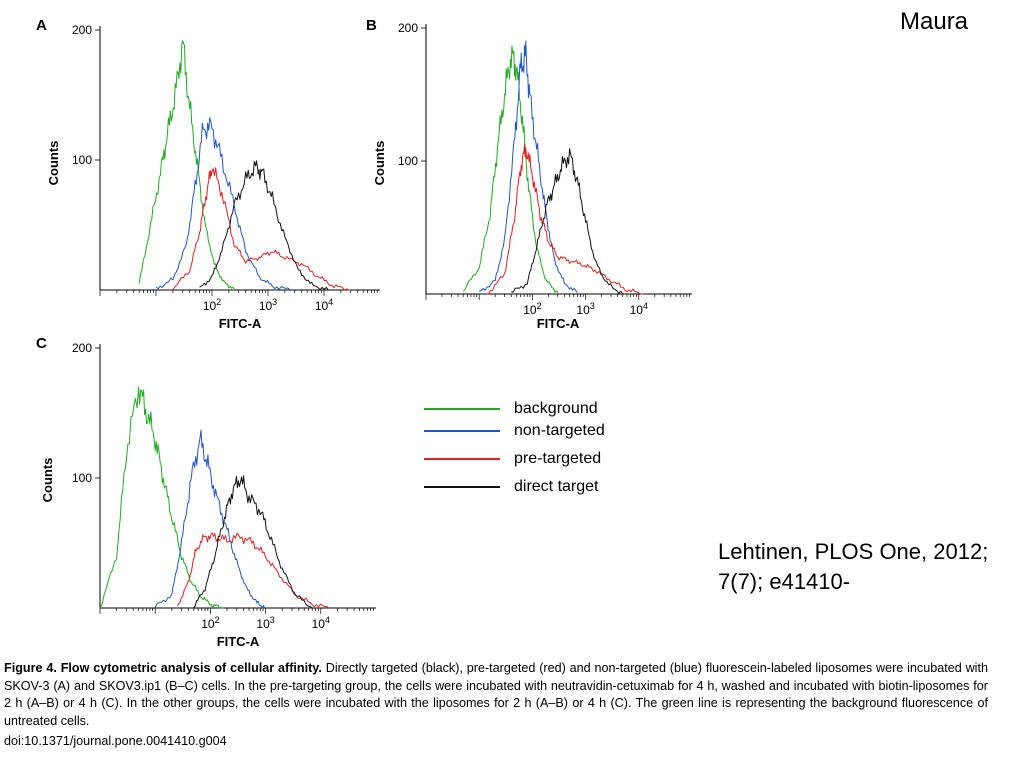  I want to click on citation-line: 7(7); e41410-, so click(784, 581).